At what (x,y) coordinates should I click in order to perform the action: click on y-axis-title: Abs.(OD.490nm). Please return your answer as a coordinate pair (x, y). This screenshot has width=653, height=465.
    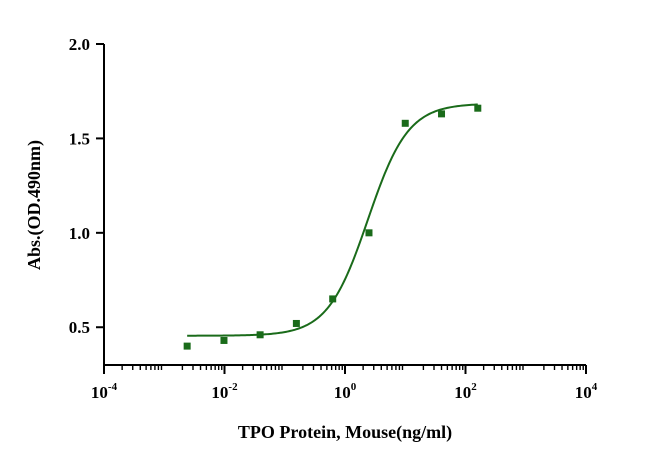
    Looking at the image, I should click on (34, 205).